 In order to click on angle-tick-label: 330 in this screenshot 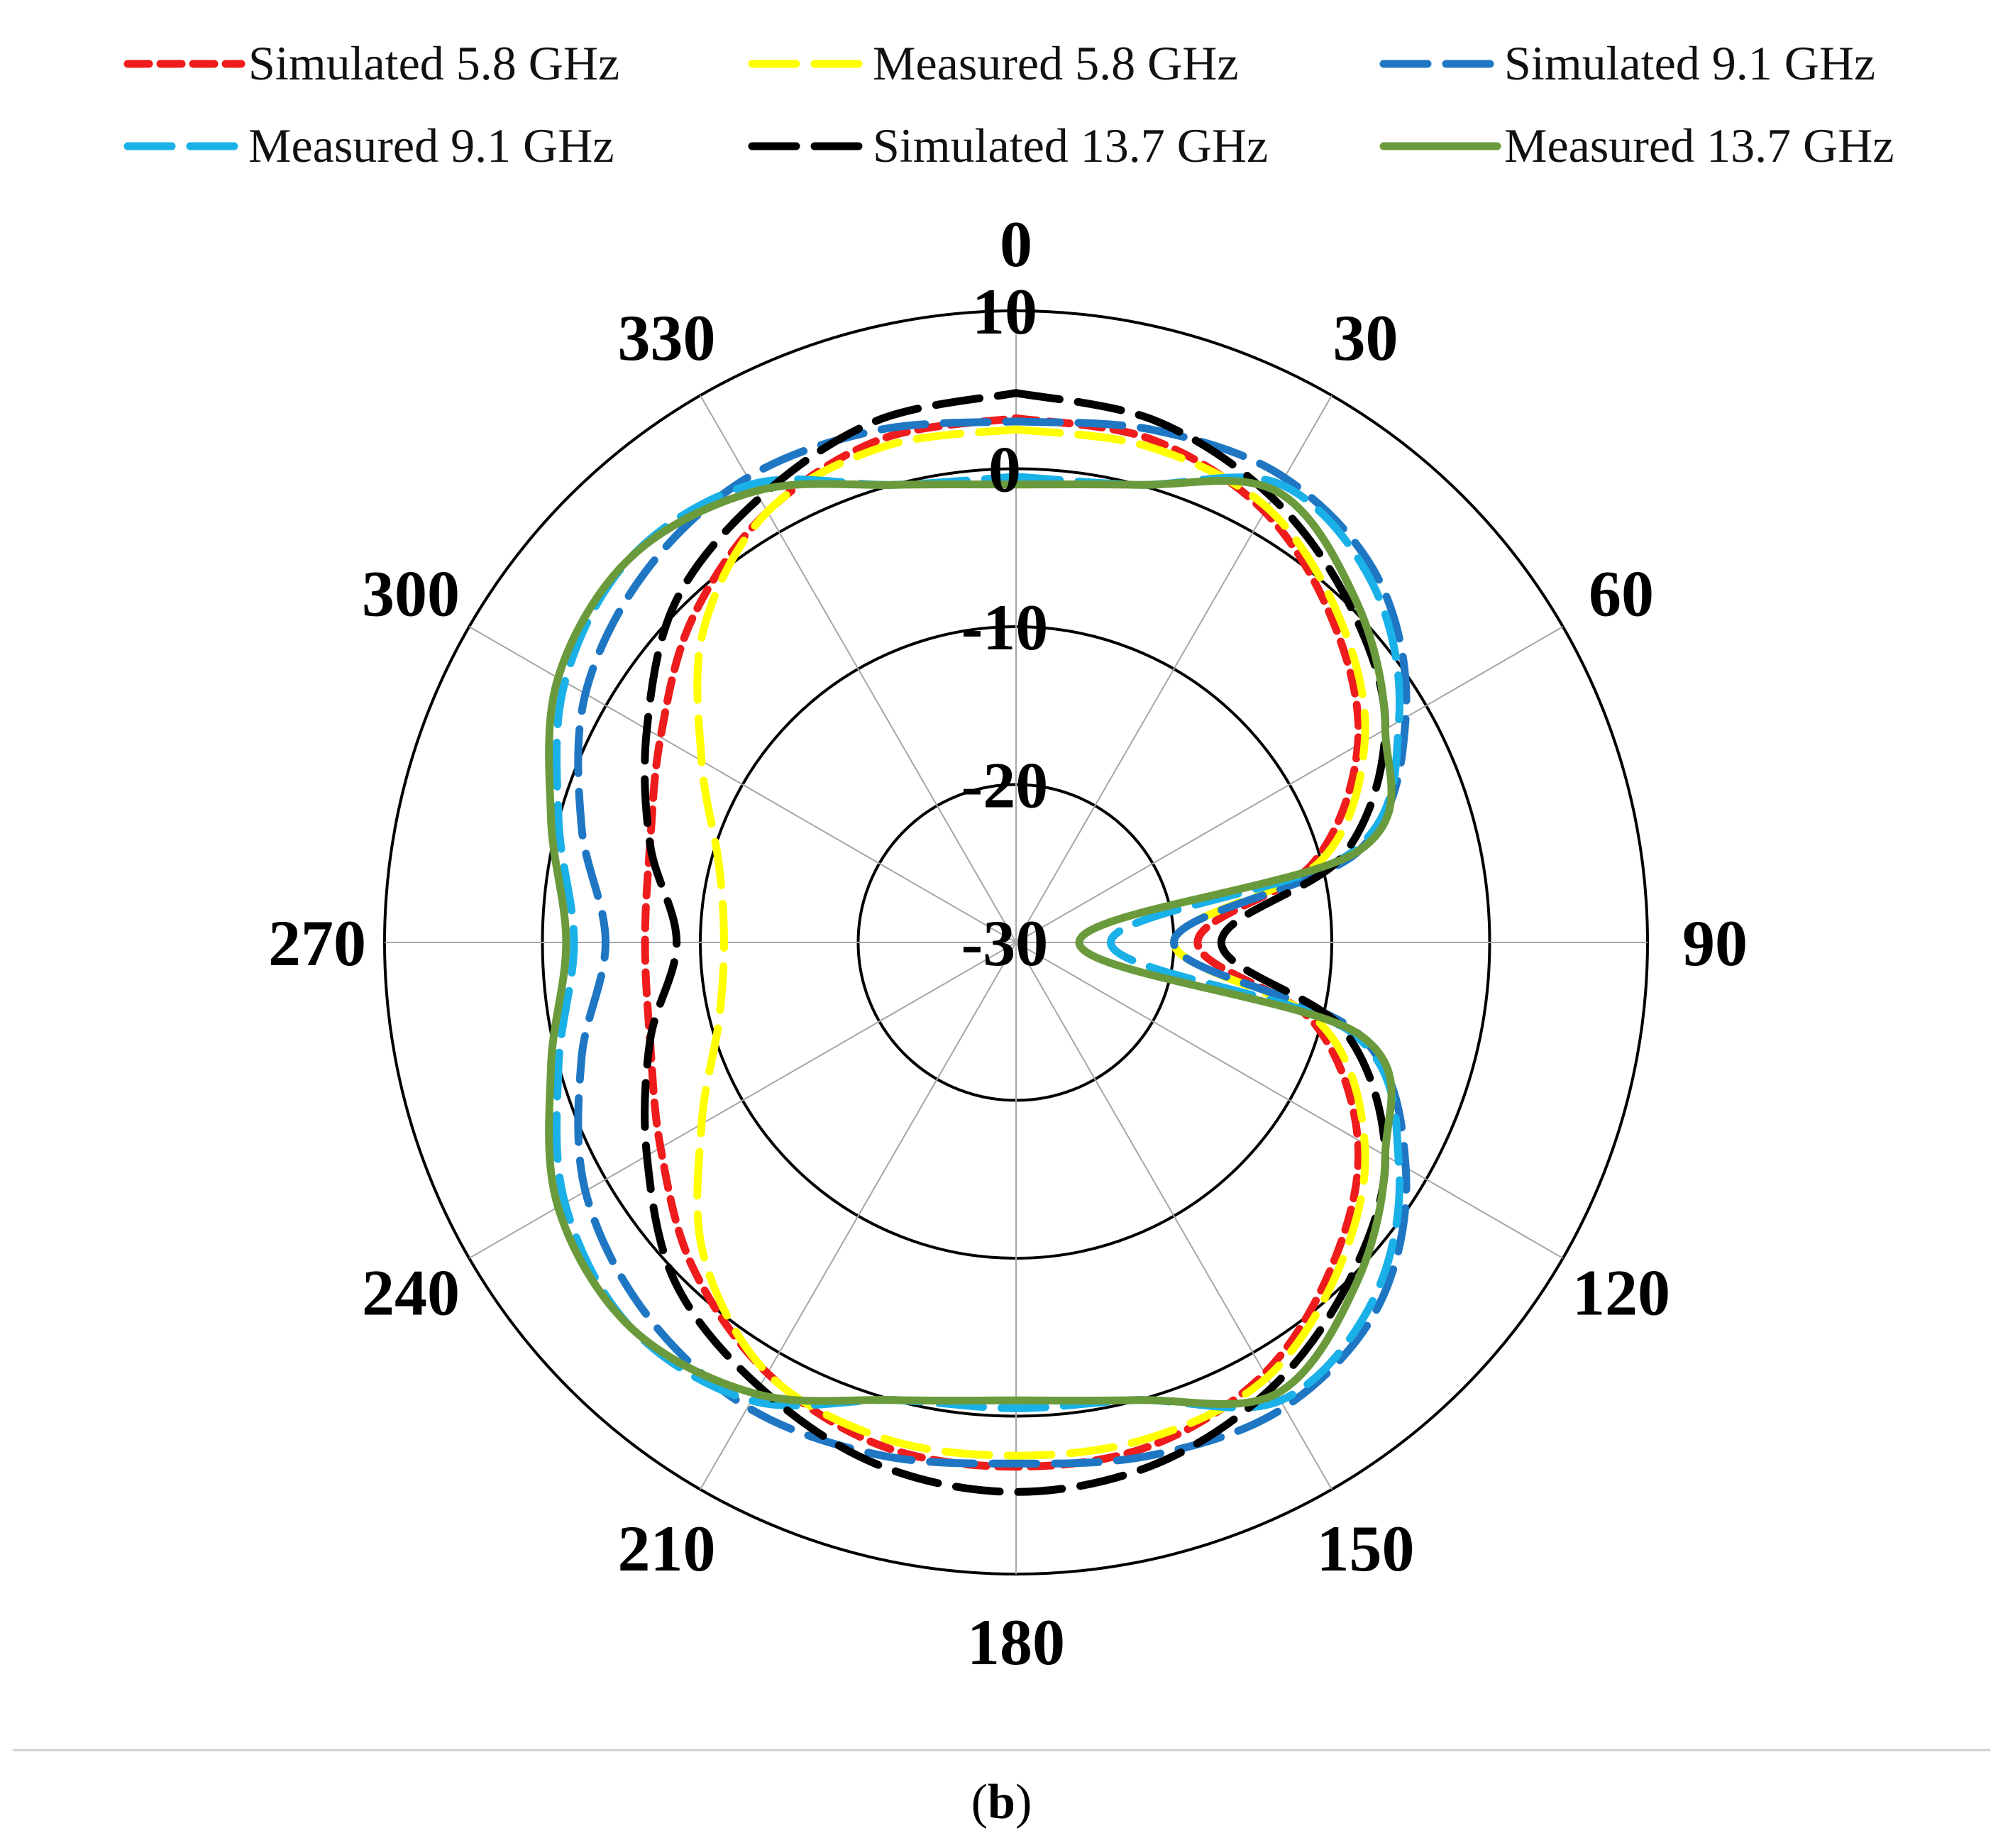, I will do `click(667, 338)`.